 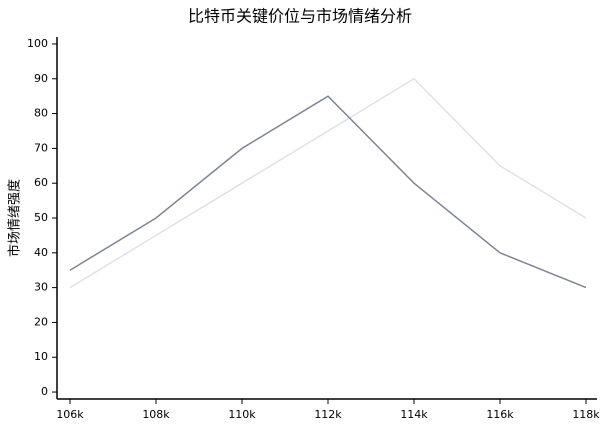 What do you see at coordinates (242, 414) in the screenshot?
I see `x-tick-label: 110k` at bounding box center [242, 414].